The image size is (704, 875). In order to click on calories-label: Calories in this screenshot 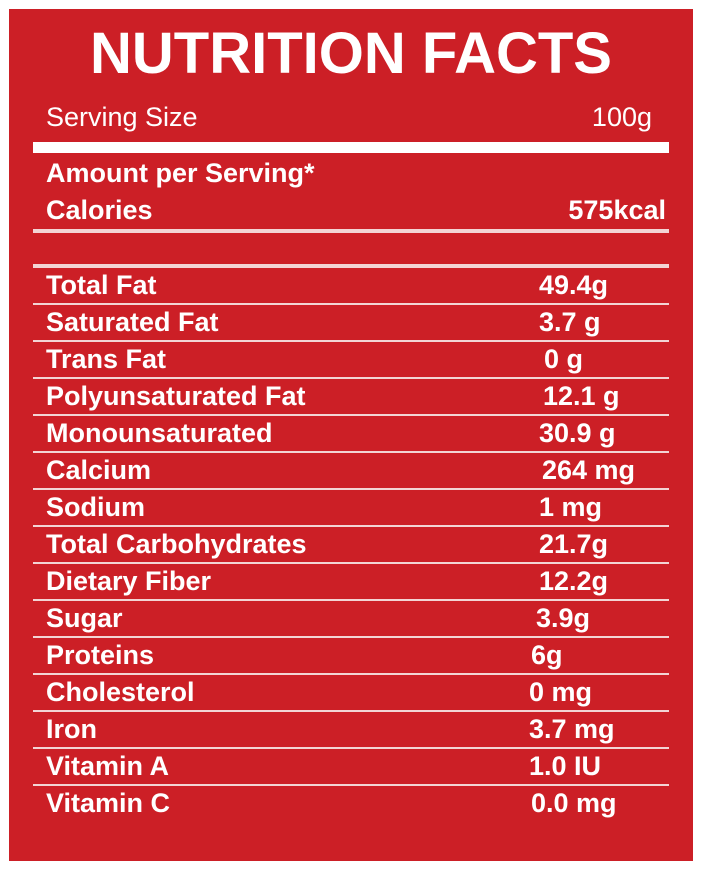, I will do `click(99, 210)`.